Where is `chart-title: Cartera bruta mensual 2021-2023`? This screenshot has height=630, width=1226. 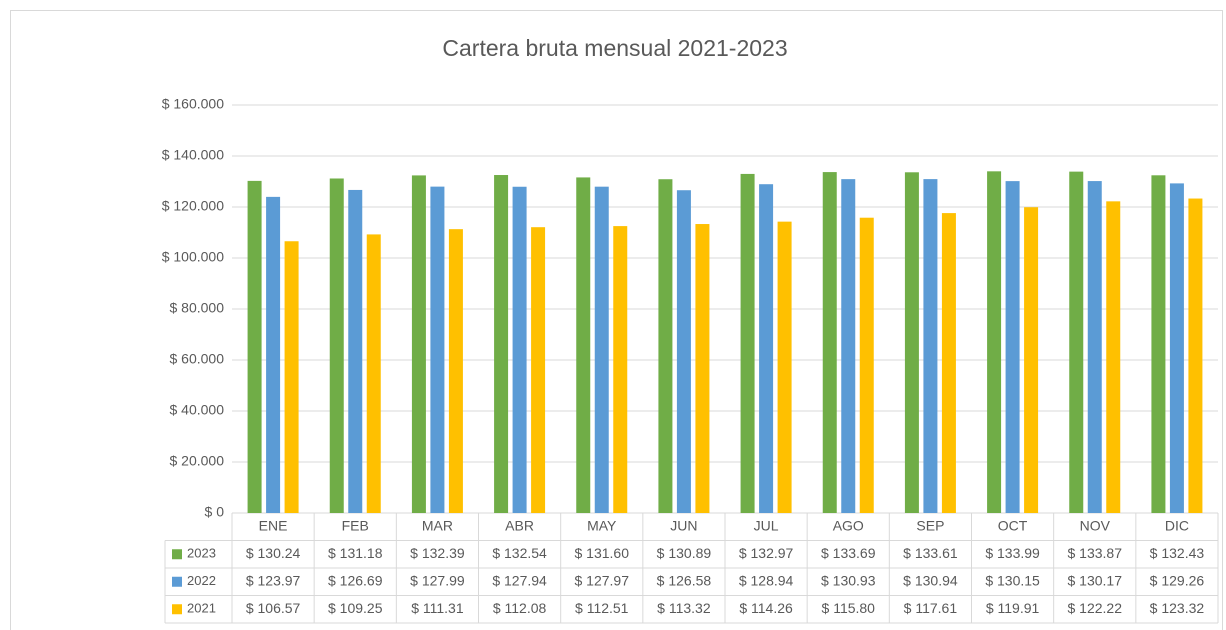 chart-title: Cartera bruta mensual 2021-2023 is located at coordinates (614, 48).